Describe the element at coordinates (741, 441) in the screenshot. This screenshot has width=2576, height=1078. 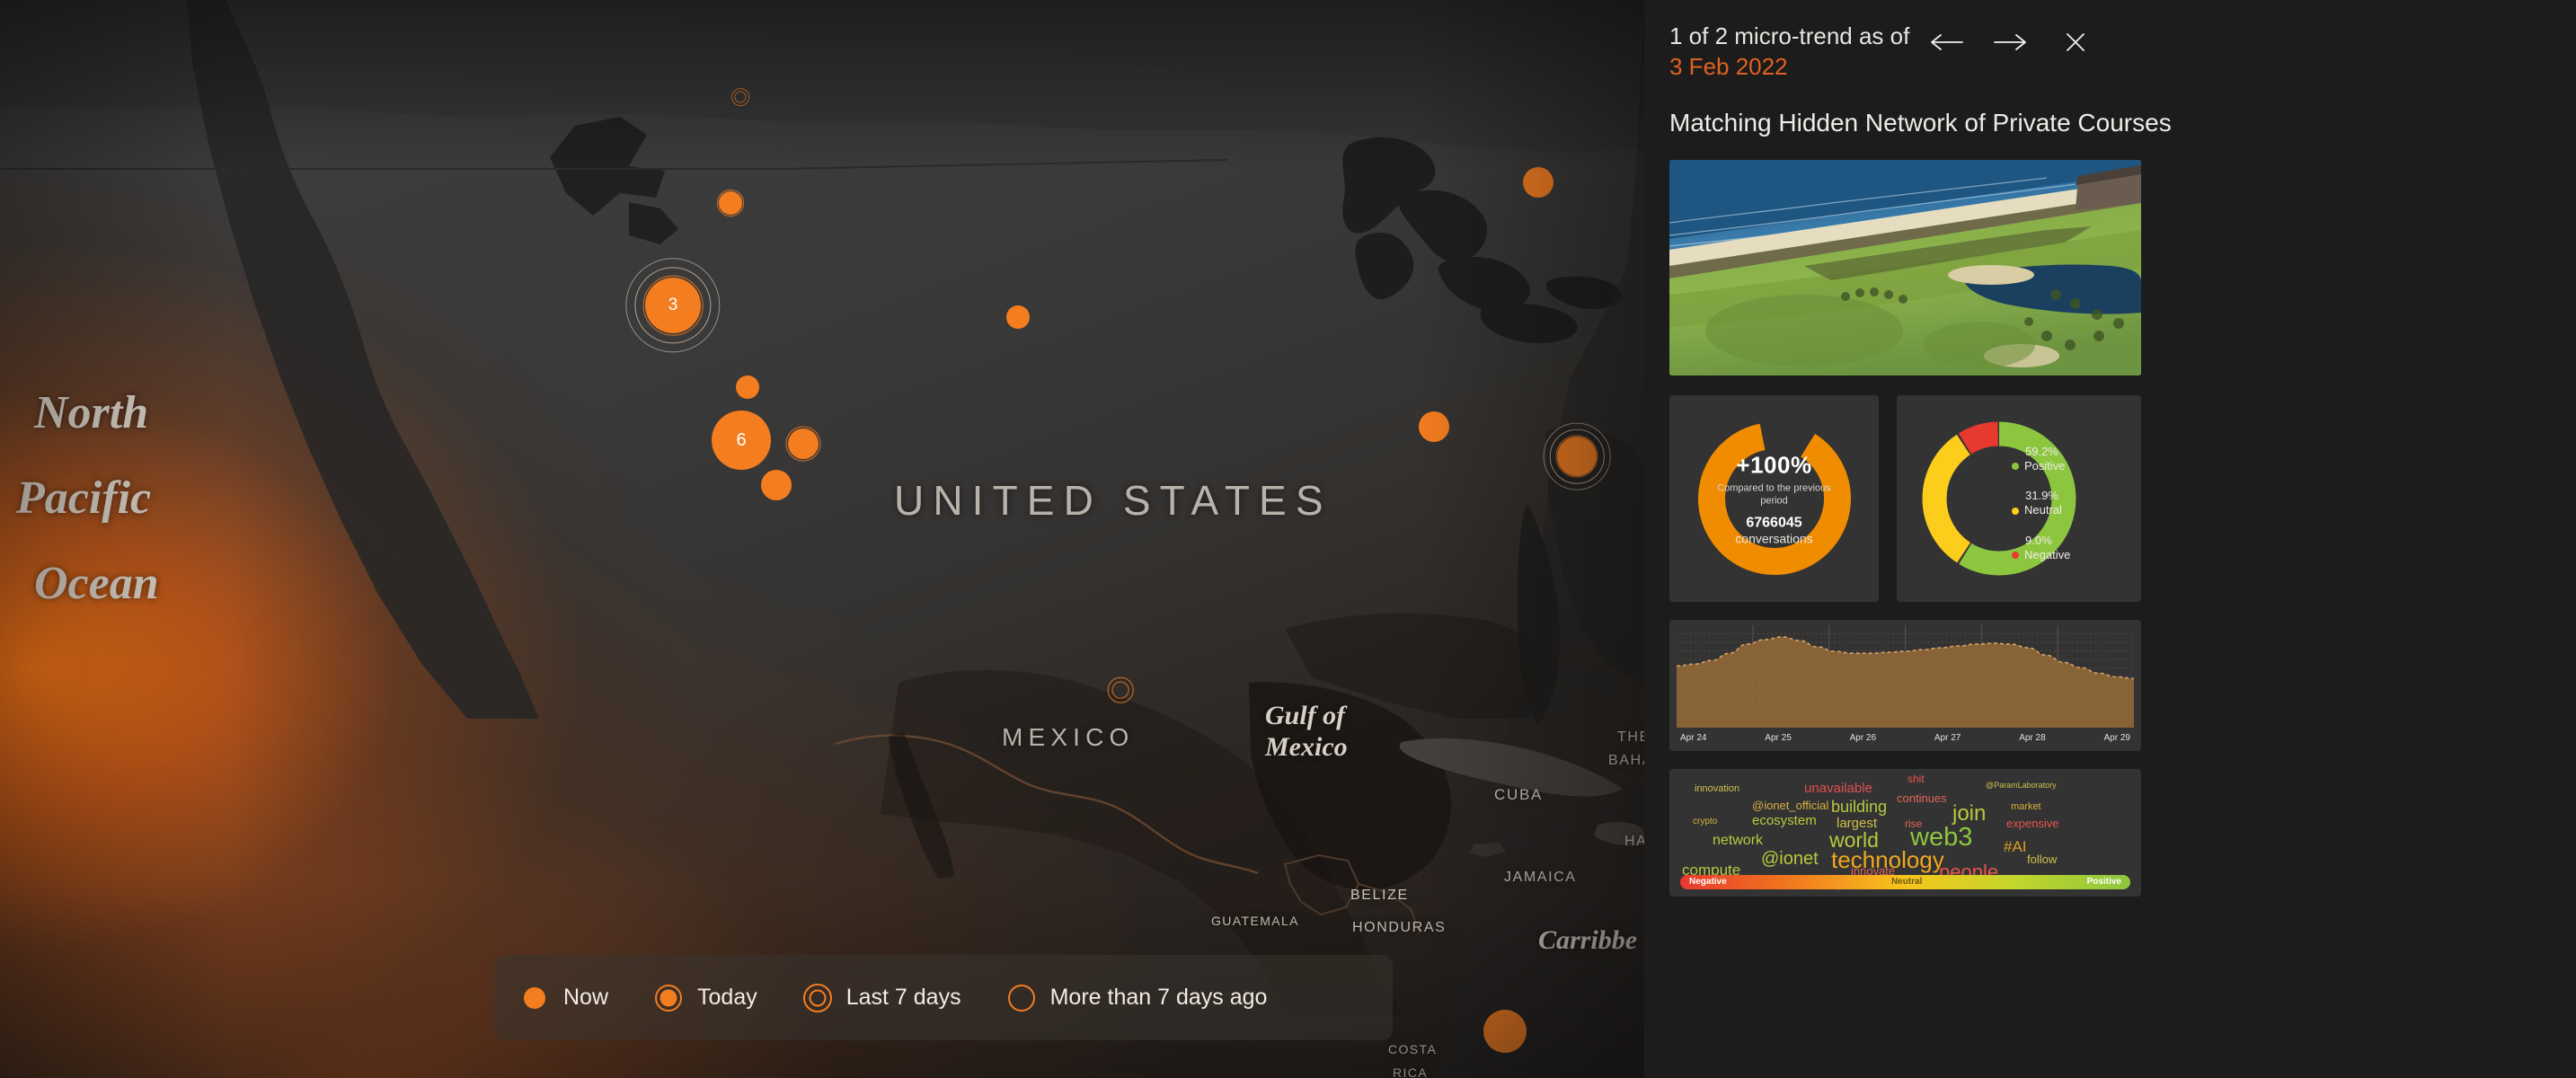
I see `marker-count: 6` at that location.